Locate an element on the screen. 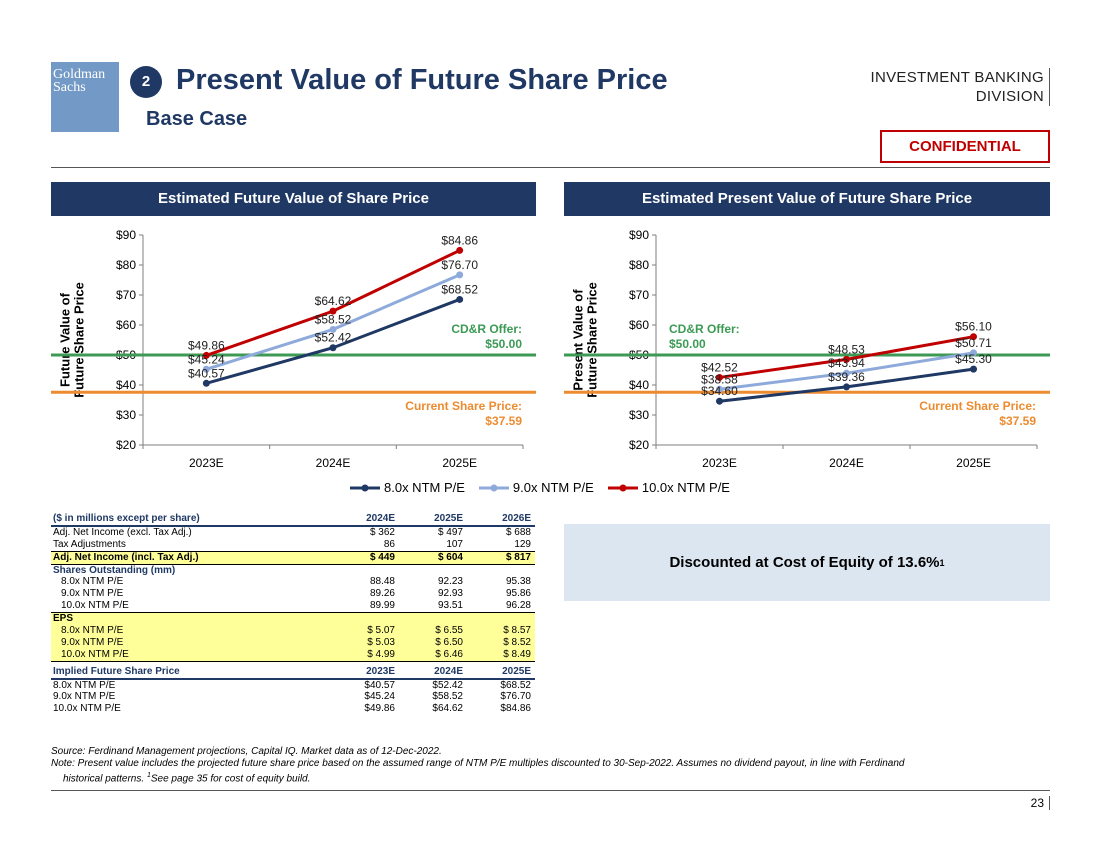 This screenshot has height=849, width=1100. cell: $ 6.55 is located at coordinates (449, 631).